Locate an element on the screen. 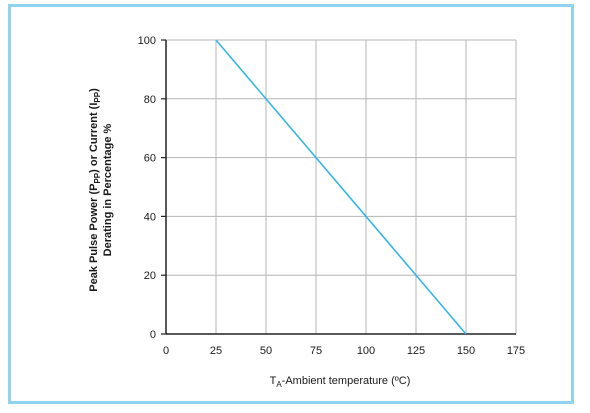  y-tick-label-3: 60 is located at coordinates (150, 159).